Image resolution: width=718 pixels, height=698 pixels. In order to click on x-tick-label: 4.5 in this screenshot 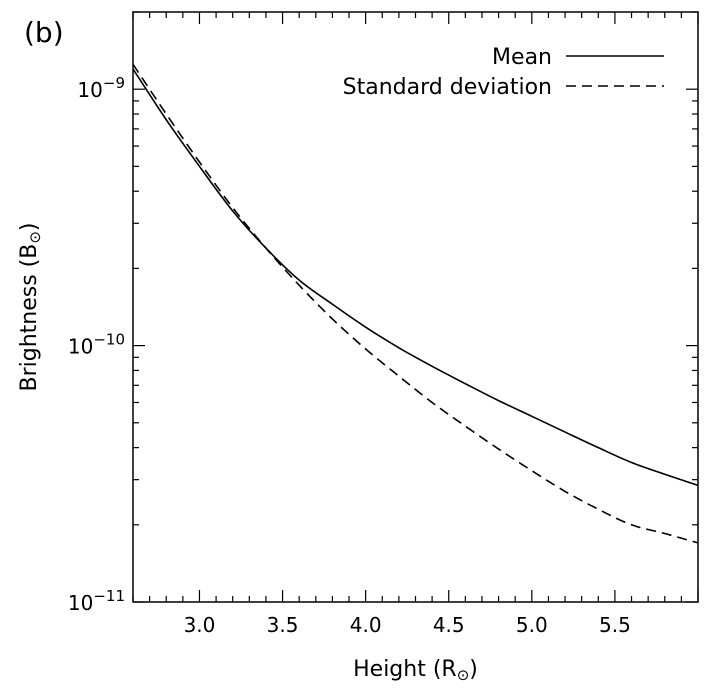, I will do `click(449, 625)`.